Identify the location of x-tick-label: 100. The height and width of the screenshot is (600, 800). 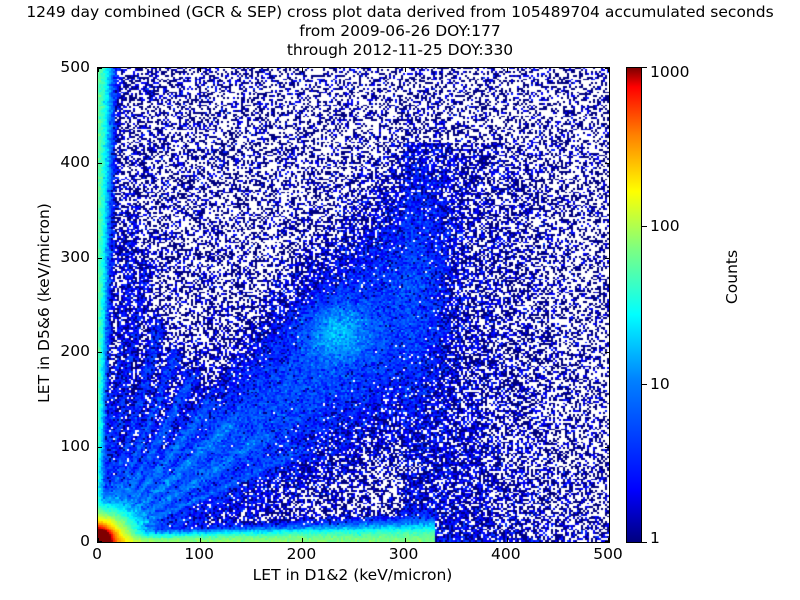
(199, 554).